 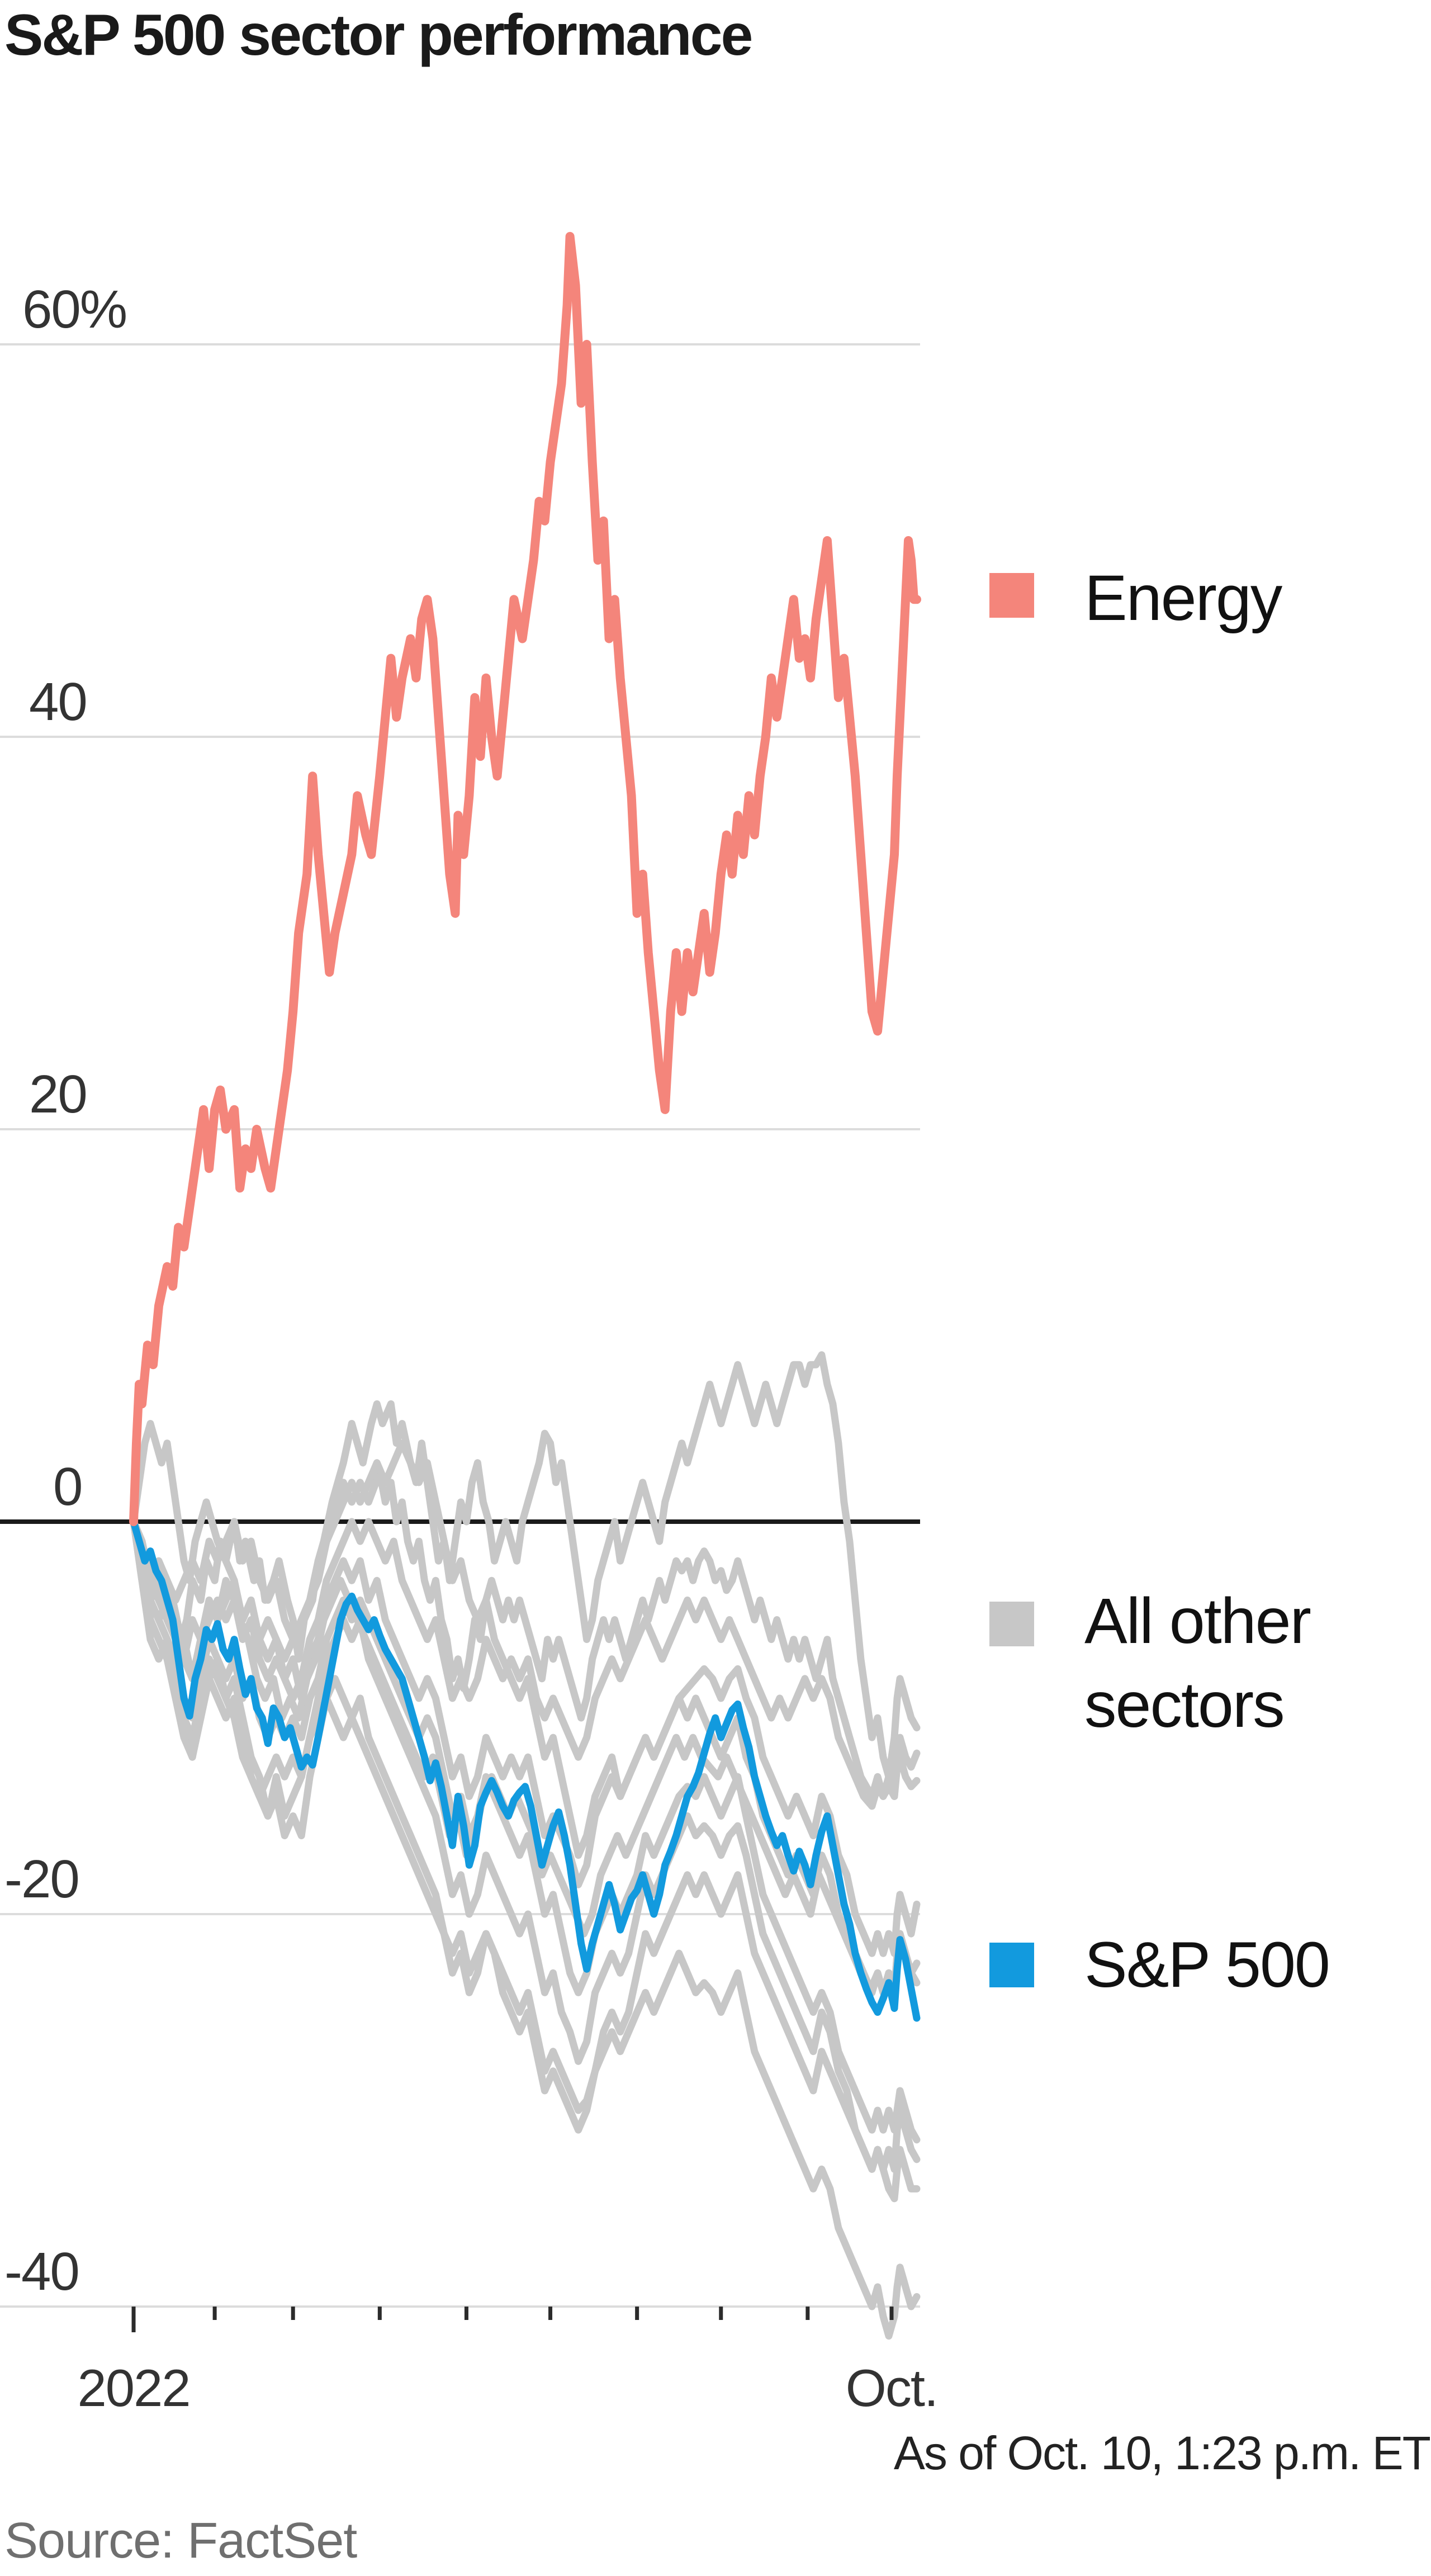 I want to click on y-axis-label: -20, so click(x=42, y=1879).